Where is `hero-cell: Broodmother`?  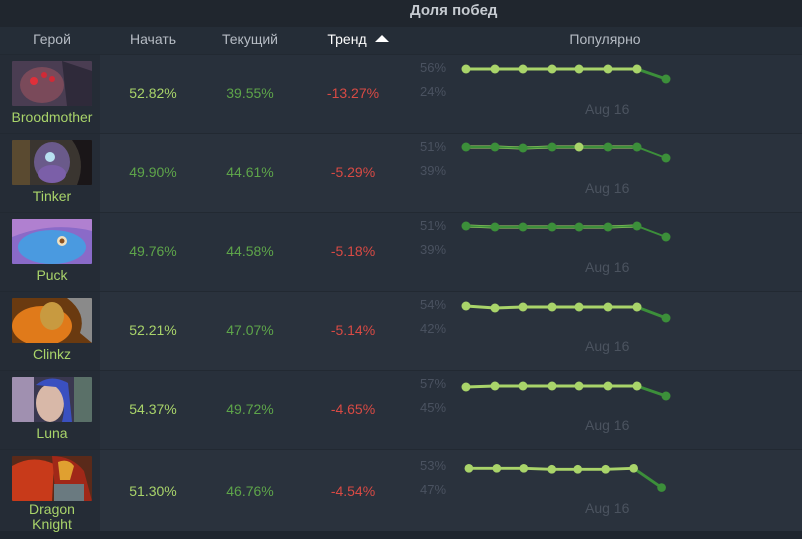
hero-cell: Broodmother is located at coordinates (50, 94).